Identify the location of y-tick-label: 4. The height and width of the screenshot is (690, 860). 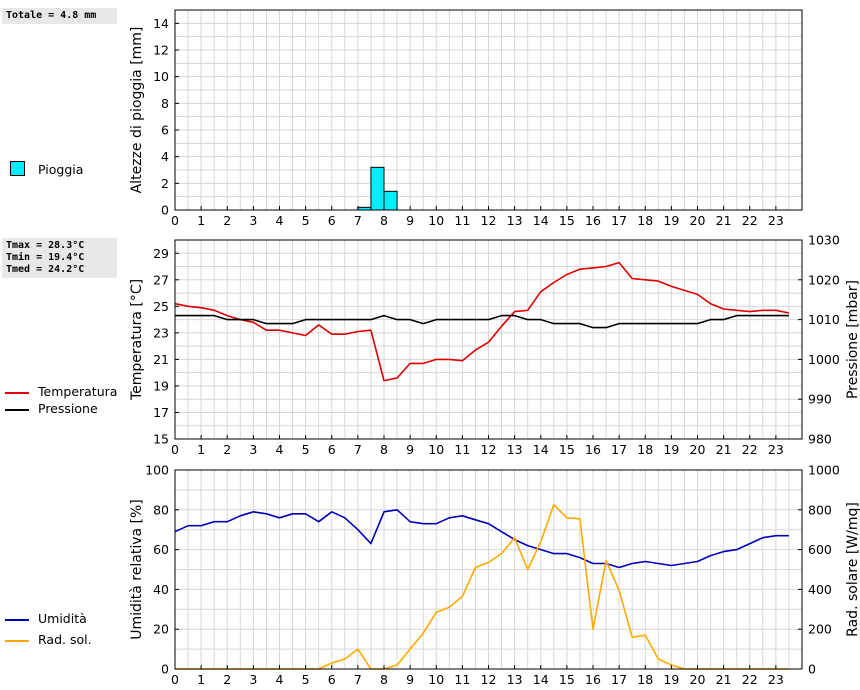
(165, 156).